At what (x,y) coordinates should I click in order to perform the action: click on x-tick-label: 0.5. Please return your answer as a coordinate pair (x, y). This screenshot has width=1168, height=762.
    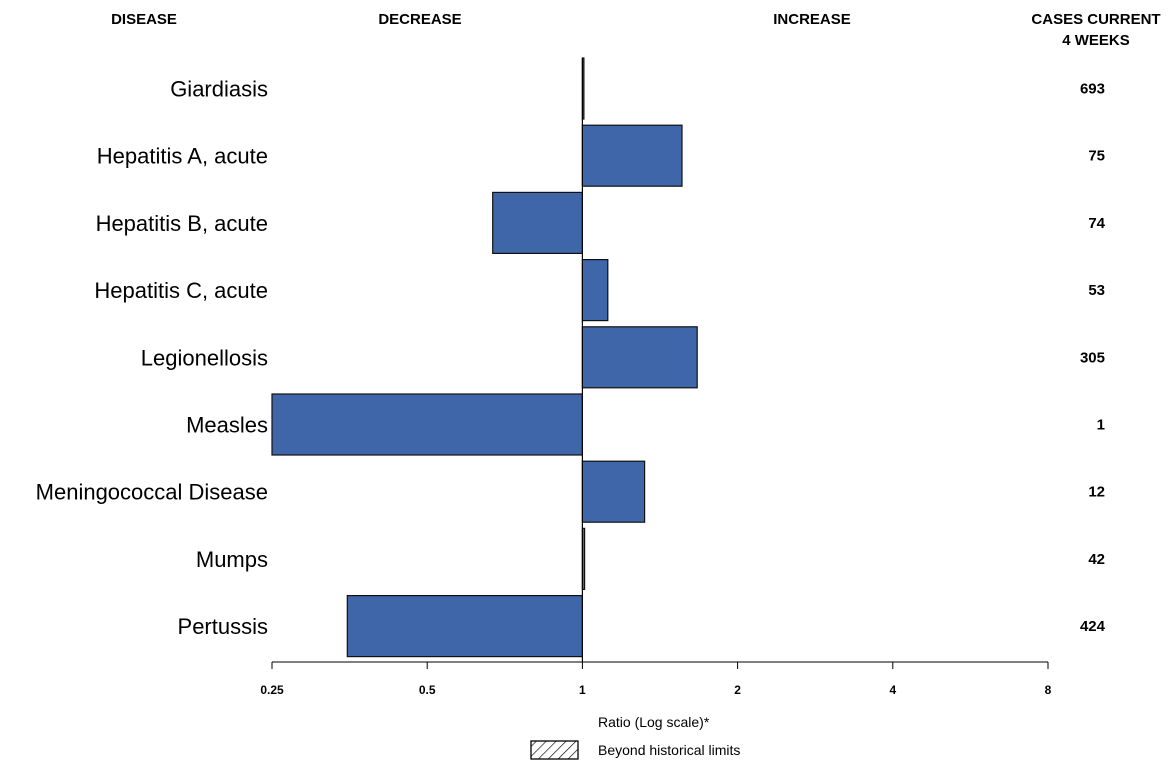
    Looking at the image, I should click on (427, 690).